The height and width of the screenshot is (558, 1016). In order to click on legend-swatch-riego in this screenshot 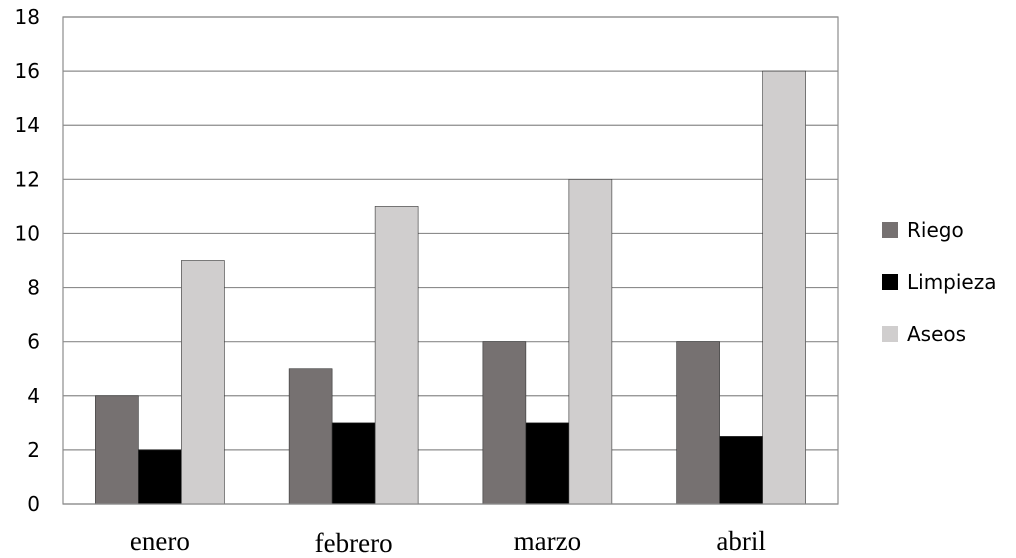, I will do `click(890, 230)`.